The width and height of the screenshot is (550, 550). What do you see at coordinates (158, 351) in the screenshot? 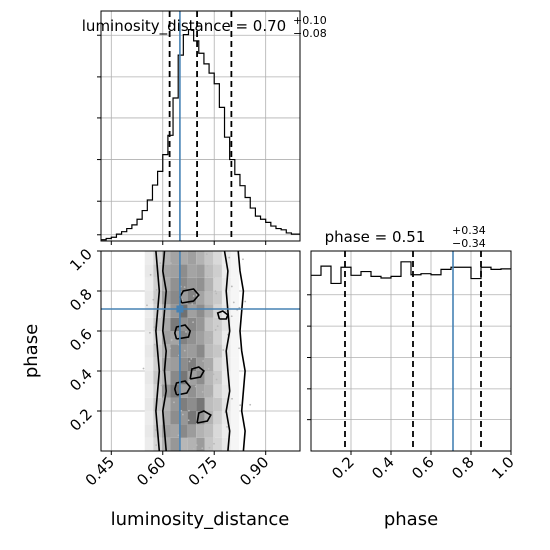
I see `contour-outer` at bounding box center [158, 351].